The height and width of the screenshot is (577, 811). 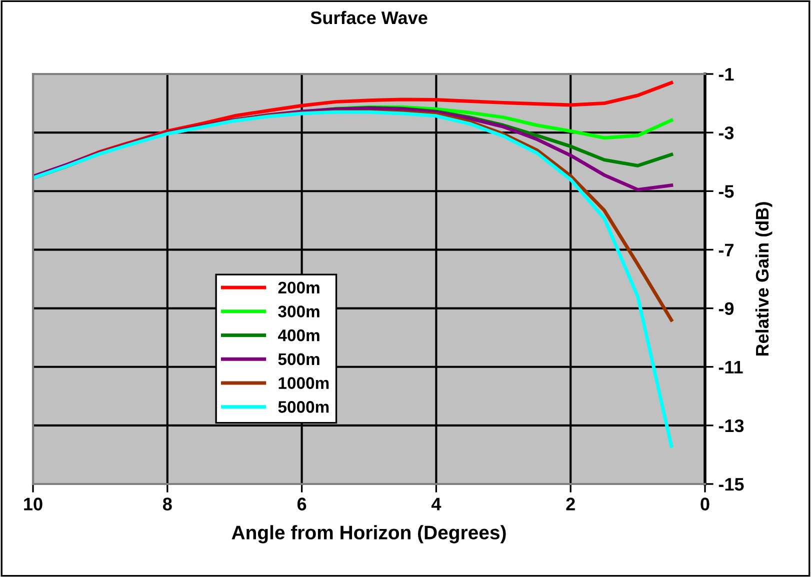 What do you see at coordinates (33, 504) in the screenshot?
I see `x-tick-label: 10` at bounding box center [33, 504].